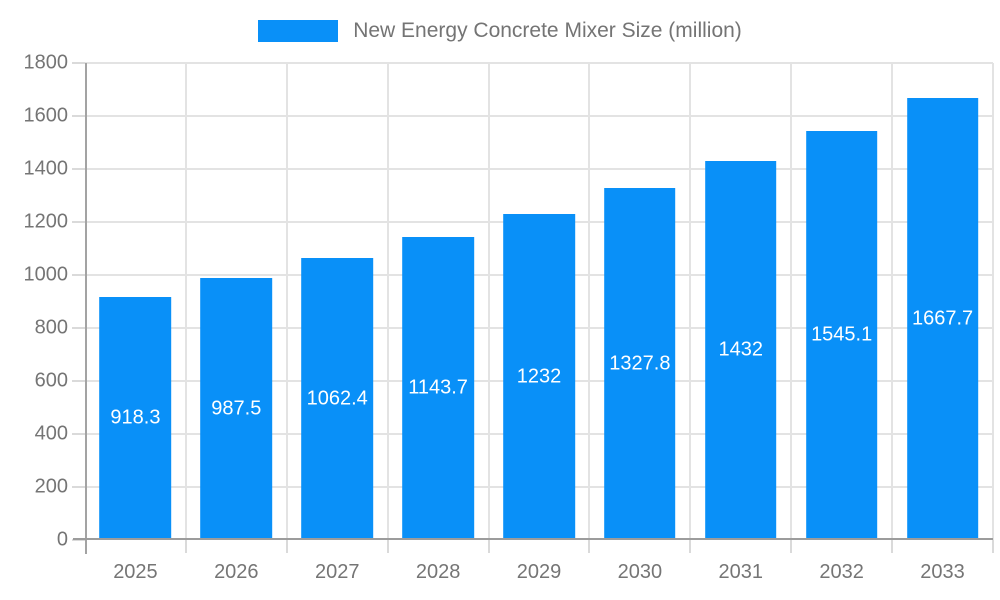  Describe the element at coordinates (86, 308) in the screenshot. I see `y-axis-line` at that location.